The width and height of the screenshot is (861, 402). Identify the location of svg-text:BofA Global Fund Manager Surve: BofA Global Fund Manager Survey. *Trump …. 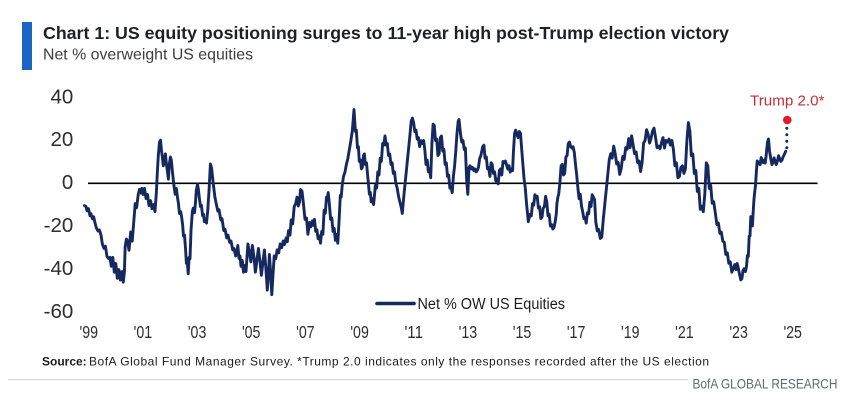
(399, 362).